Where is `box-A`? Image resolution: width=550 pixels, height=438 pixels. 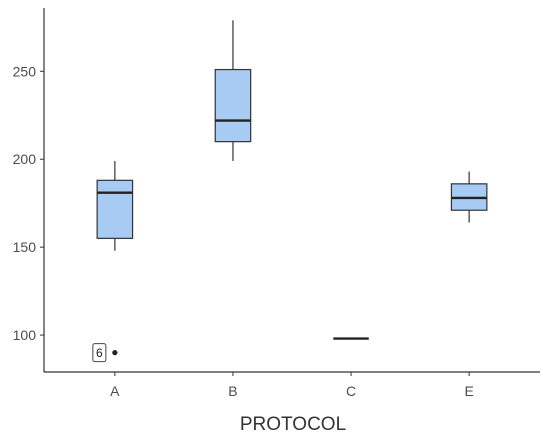
box-A is located at coordinates (115, 205).